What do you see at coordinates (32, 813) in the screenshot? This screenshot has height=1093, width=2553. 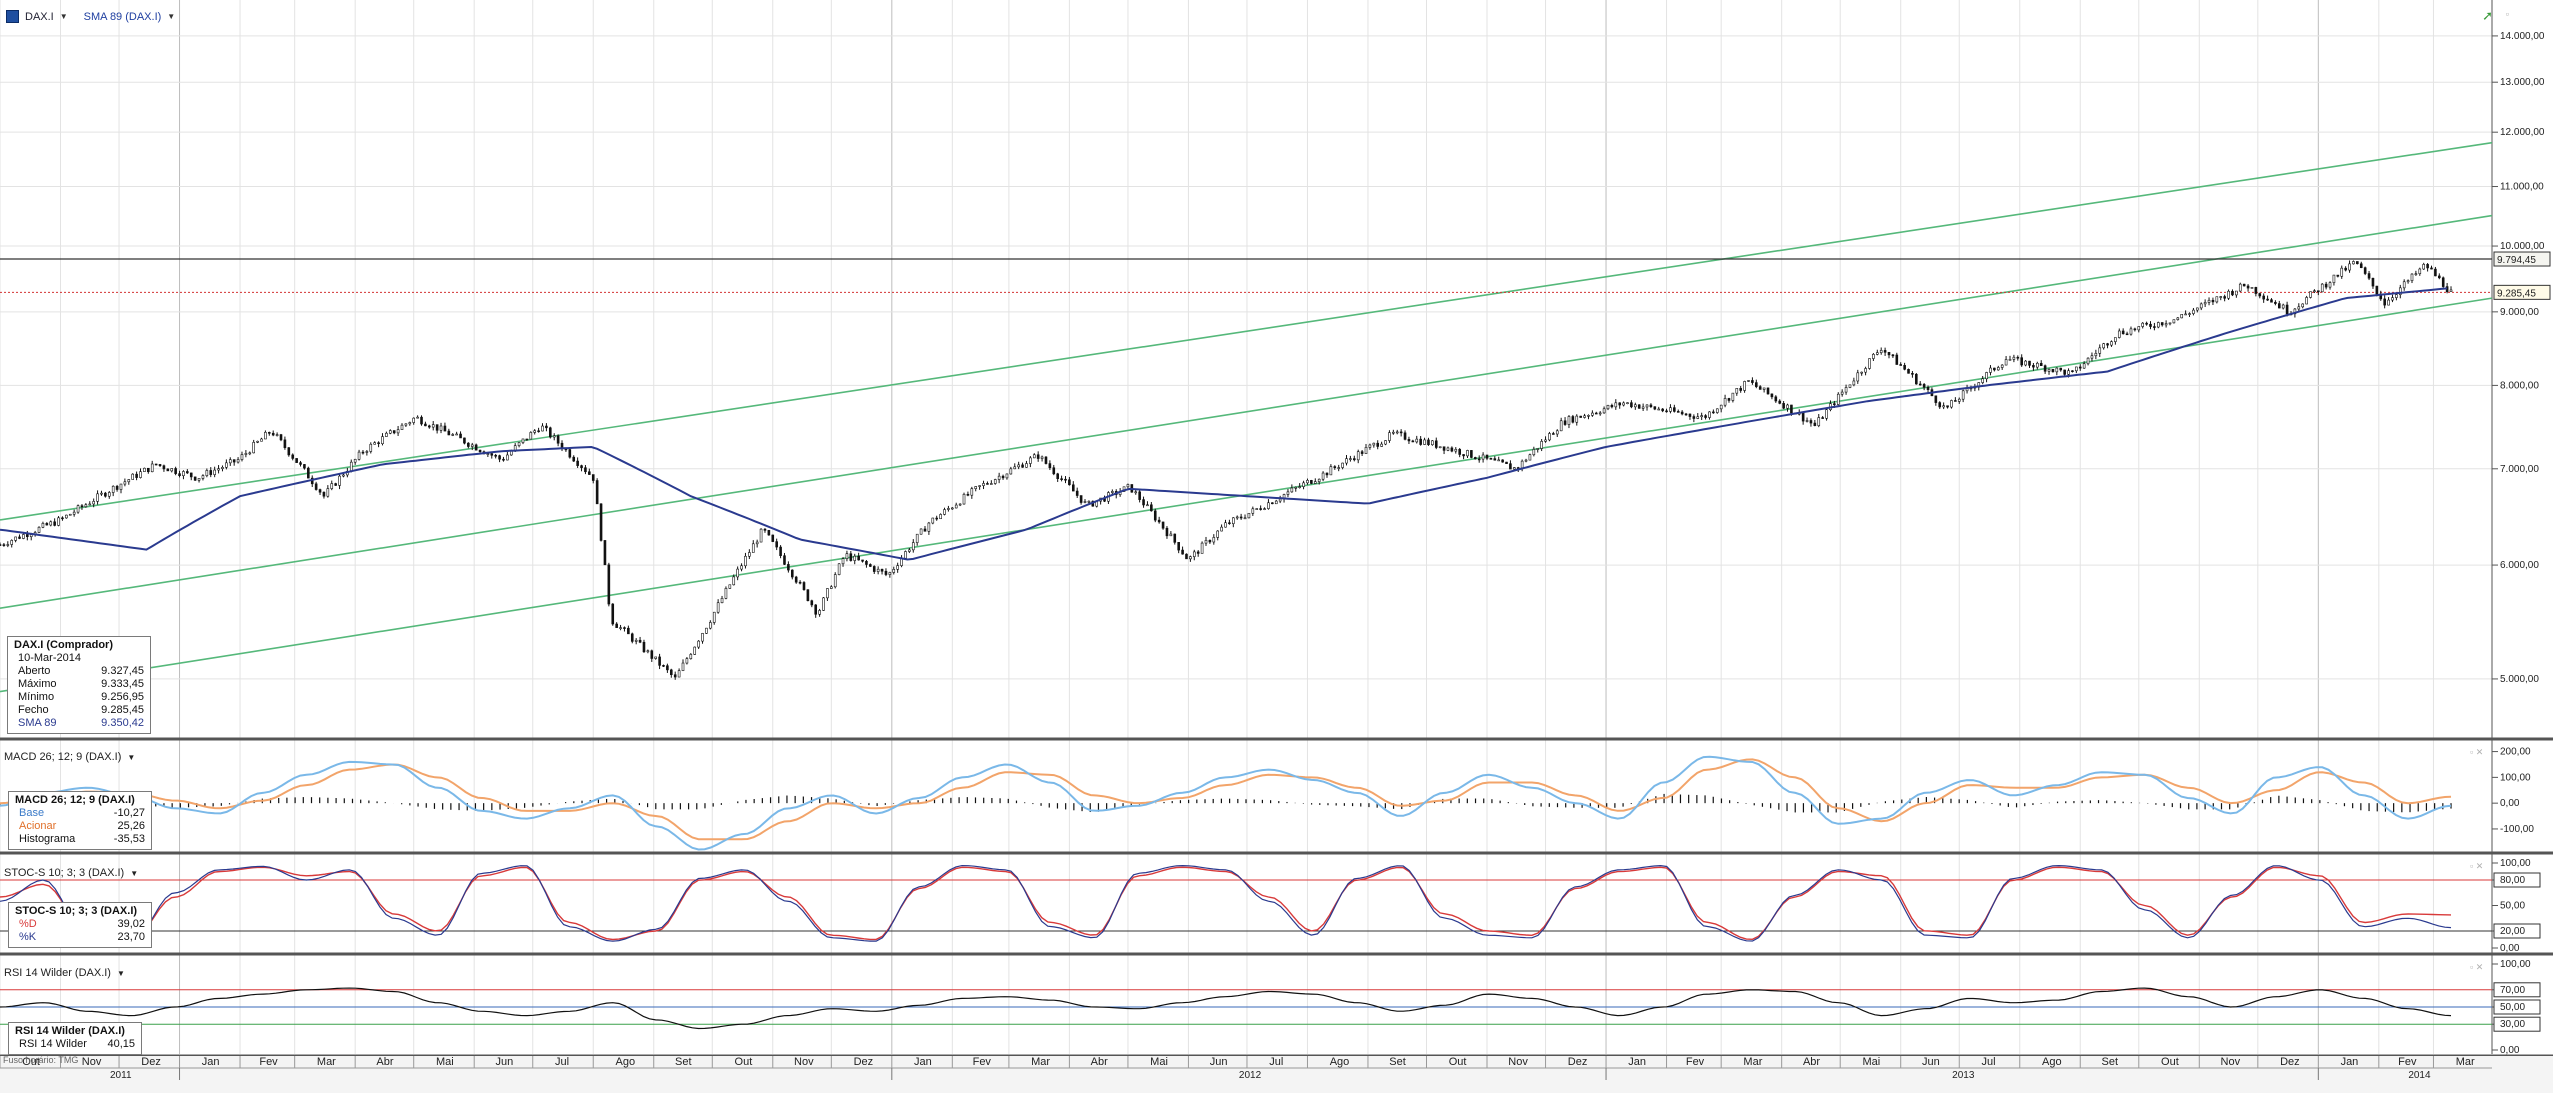 I see `legend-label: Base` at bounding box center [32, 813].